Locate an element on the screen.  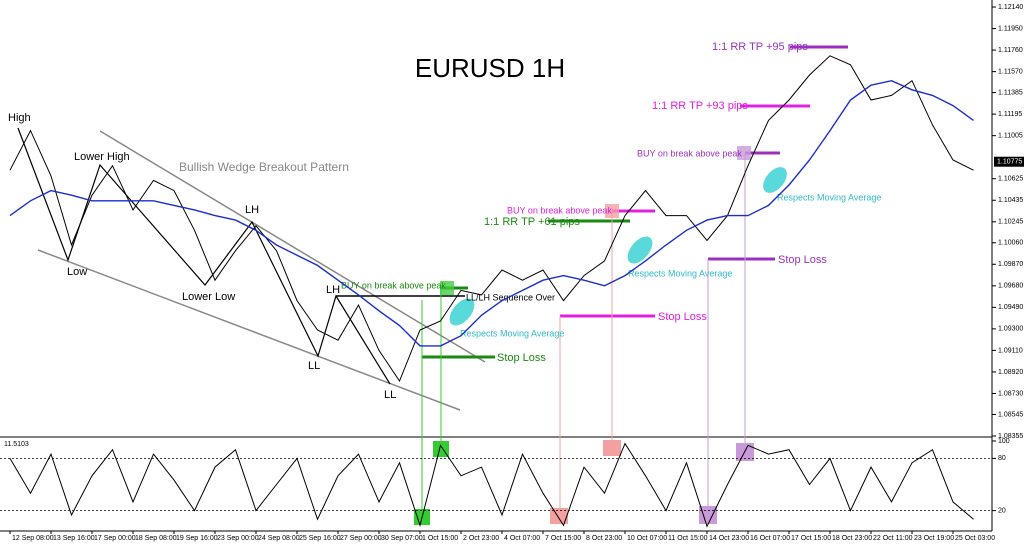
x-tick-label: 11 Oct 15:00 is located at coordinates (688, 538).